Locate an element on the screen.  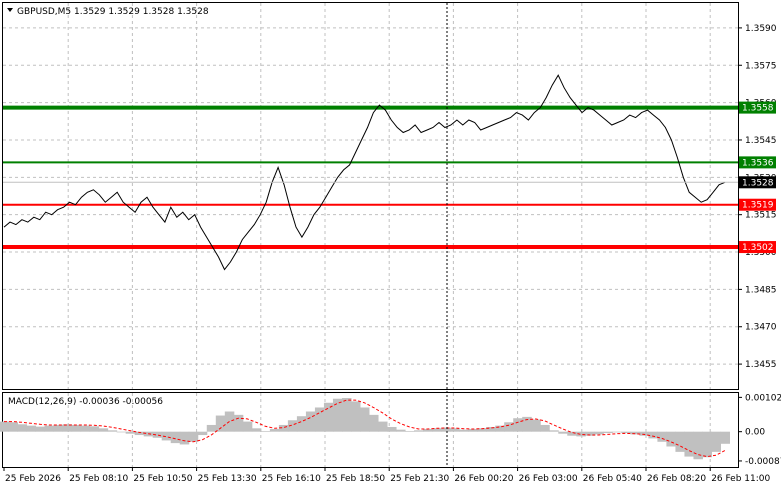
time-tick-label: 25 Feb 10:50 is located at coordinates (162, 479).